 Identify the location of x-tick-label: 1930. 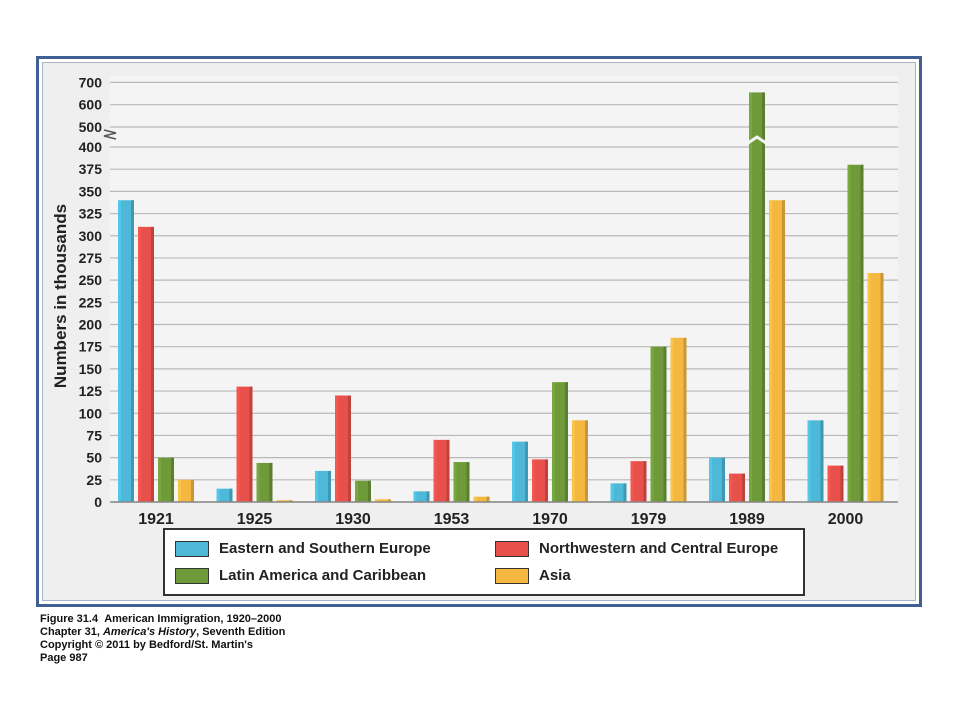
(353, 519).